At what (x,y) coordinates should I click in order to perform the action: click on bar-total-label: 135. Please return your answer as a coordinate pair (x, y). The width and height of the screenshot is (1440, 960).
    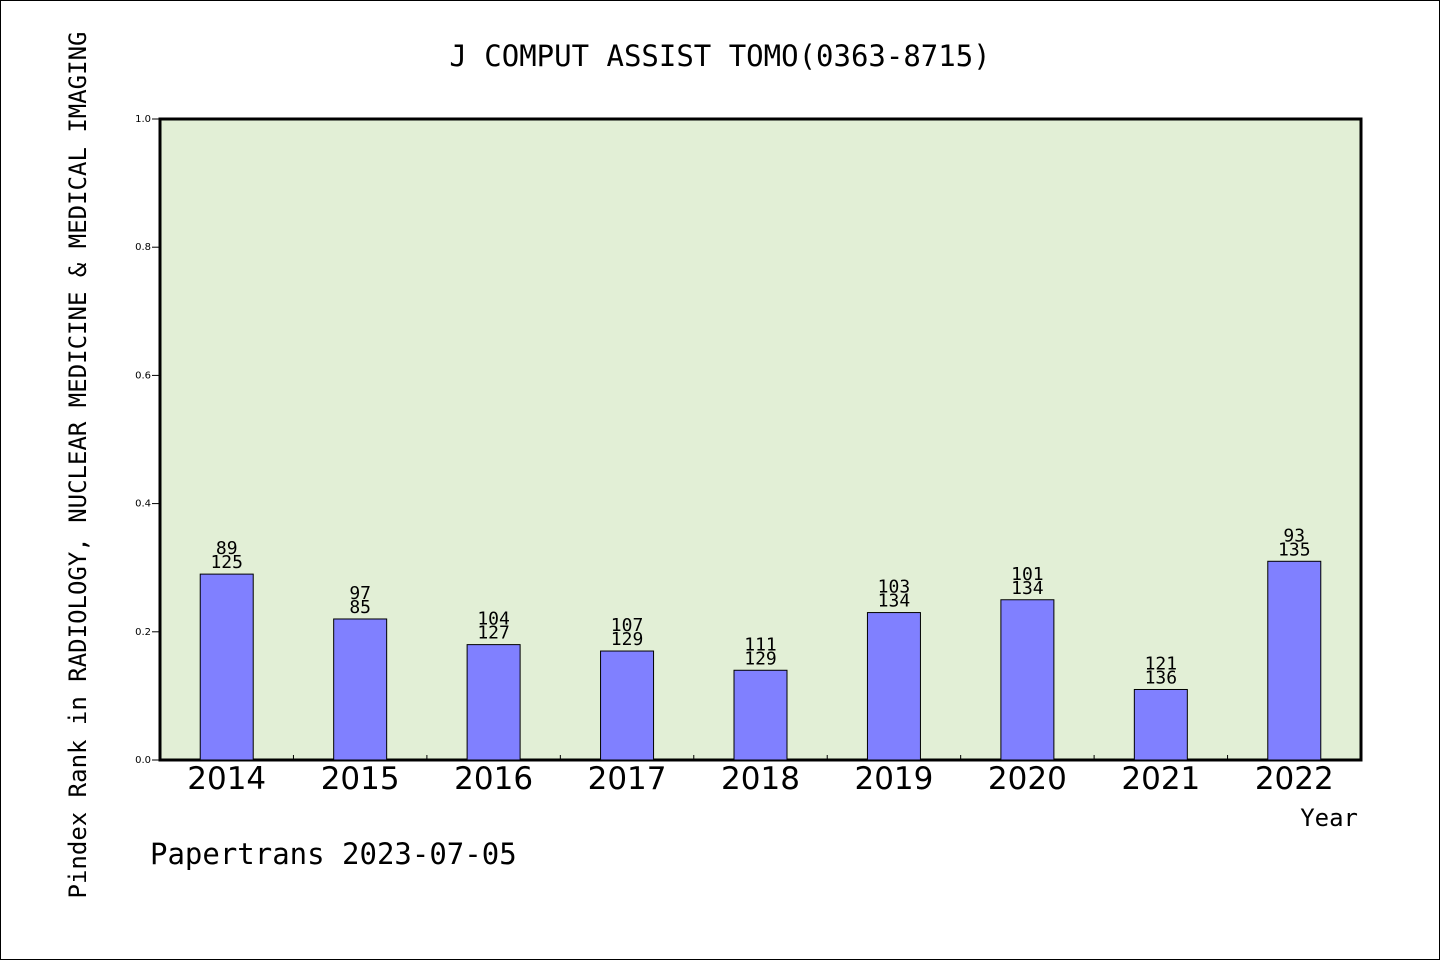
    Looking at the image, I should click on (1294, 549).